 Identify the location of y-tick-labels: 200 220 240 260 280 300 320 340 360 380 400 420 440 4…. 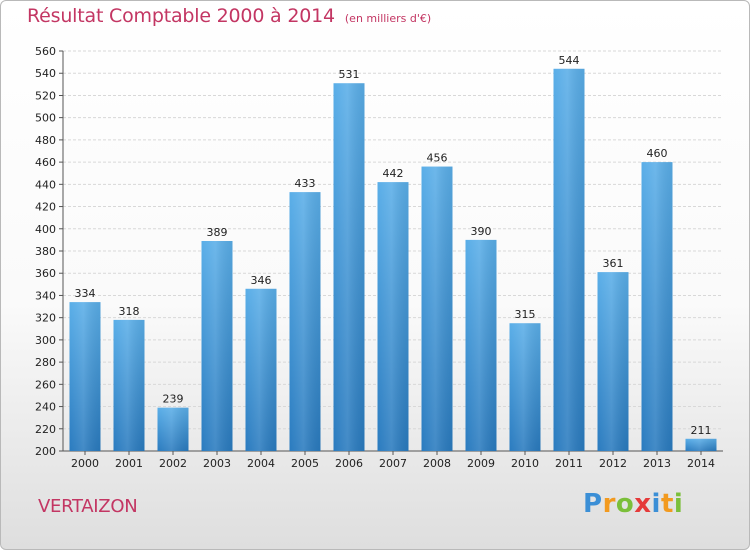
(45, 251).